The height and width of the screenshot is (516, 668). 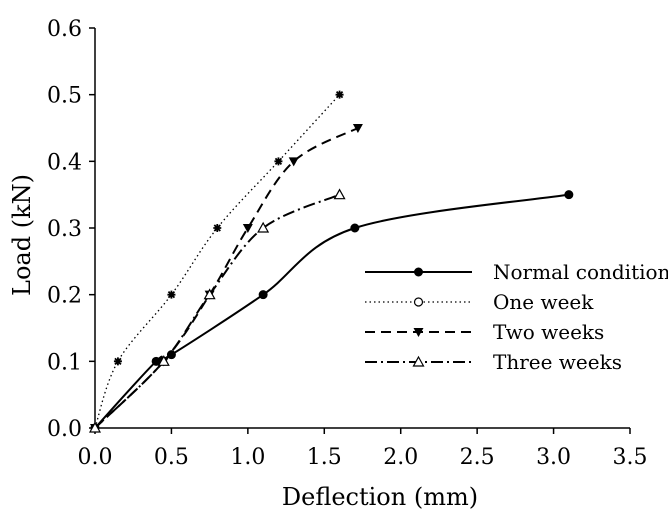 What do you see at coordinates (630, 457) in the screenshot?
I see `x-tick-label: 3.5` at bounding box center [630, 457].